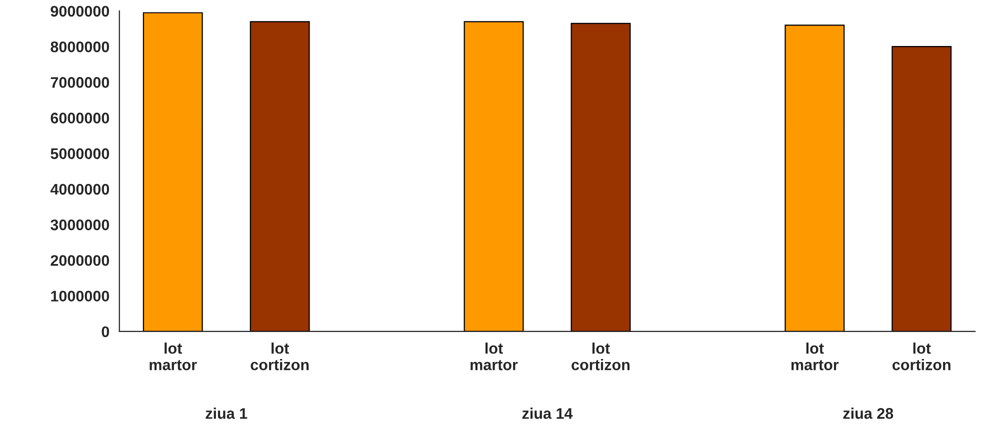 This screenshot has width=995, height=439. I want to click on y-tick-label: 7000000, so click(80, 82).